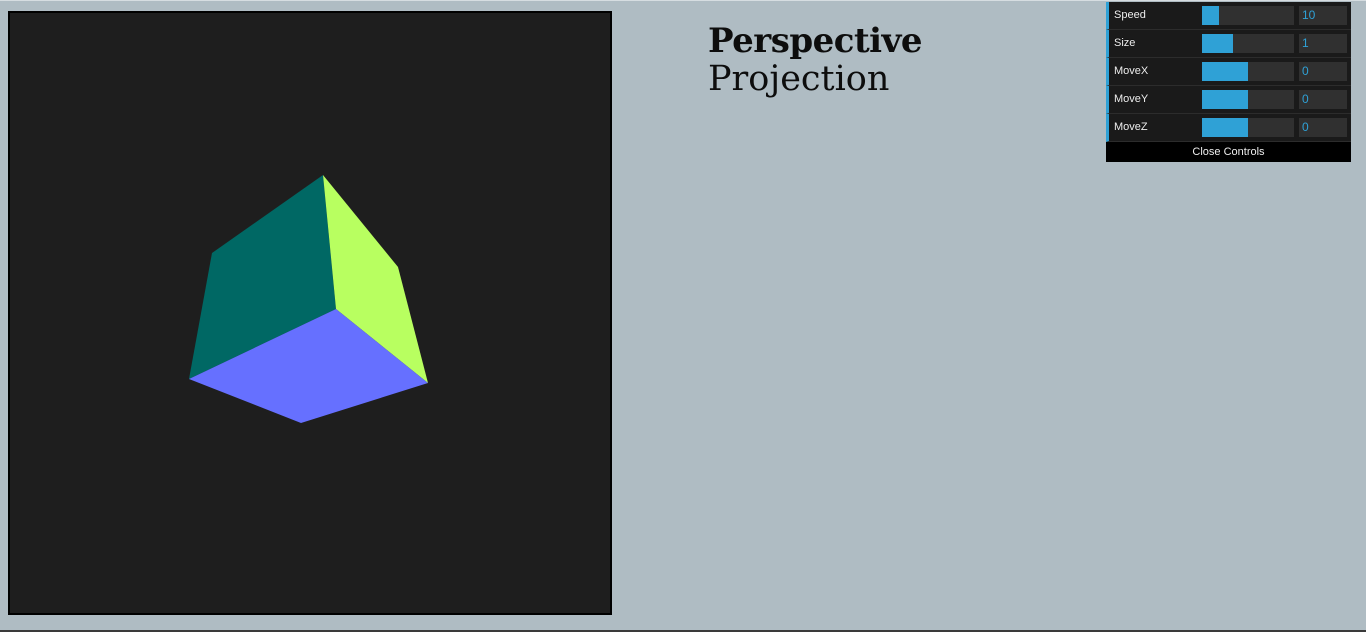  I want to click on control-row-movez: MoveZ, so click(1228, 128).